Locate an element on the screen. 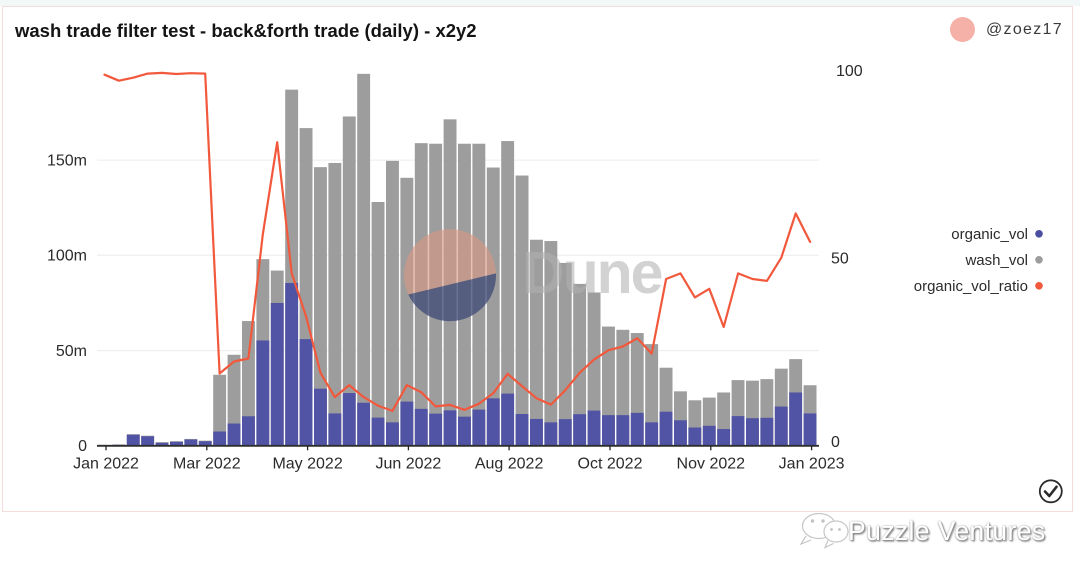  svg-text: organic_vol is located at coordinates (989, 234).